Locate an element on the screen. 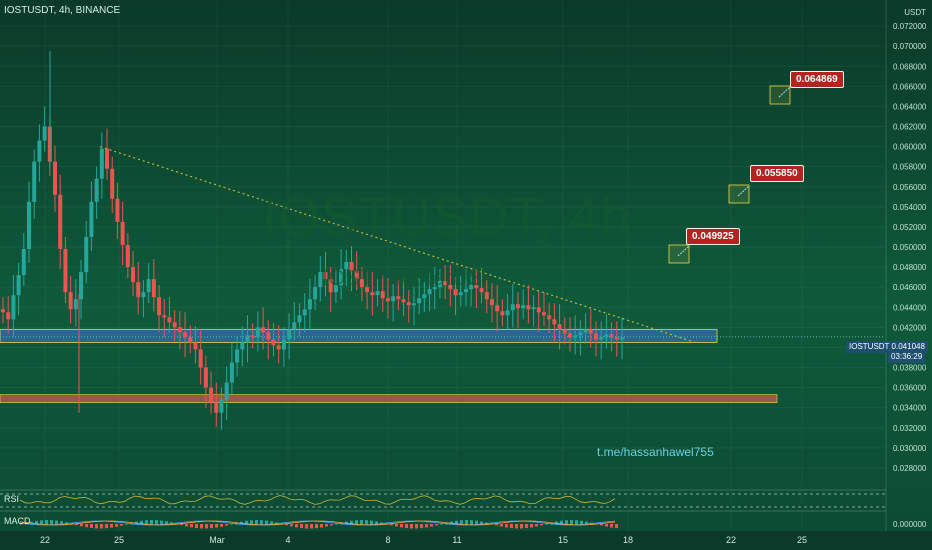 This screenshot has height=550, width=932. current-price: 0.041048 is located at coordinates (908, 346).